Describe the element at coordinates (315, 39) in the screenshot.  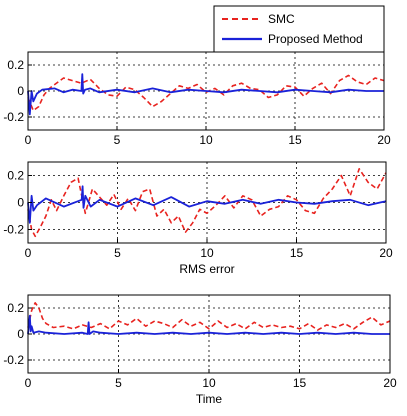
I see `legend-label-proposed: Proposed Method` at that location.